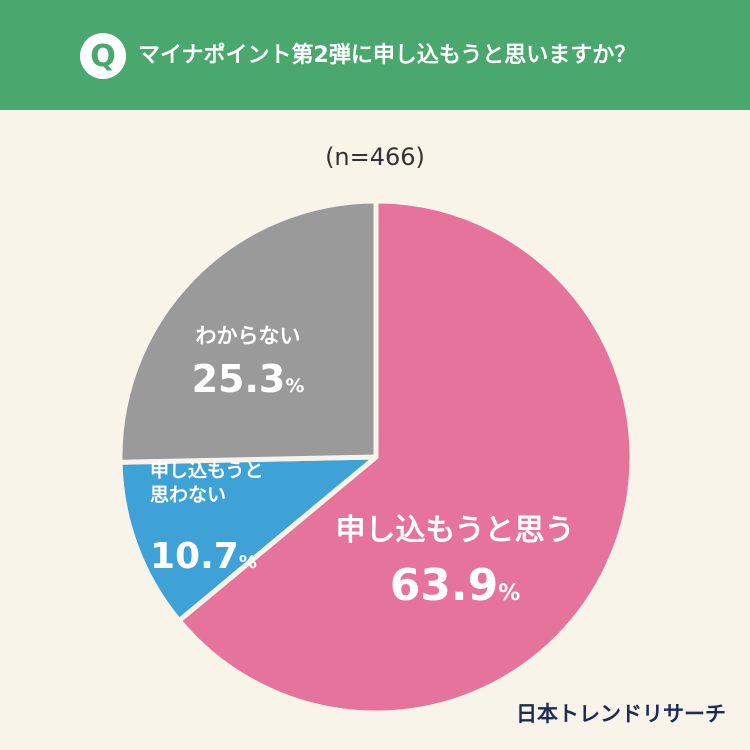 Image resolution: width=750 pixels, height=750 pixels. What do you see at coordinates (103, 56) in the screenshot?
I see `q-badge: Q` at bounding box center [103, 56].